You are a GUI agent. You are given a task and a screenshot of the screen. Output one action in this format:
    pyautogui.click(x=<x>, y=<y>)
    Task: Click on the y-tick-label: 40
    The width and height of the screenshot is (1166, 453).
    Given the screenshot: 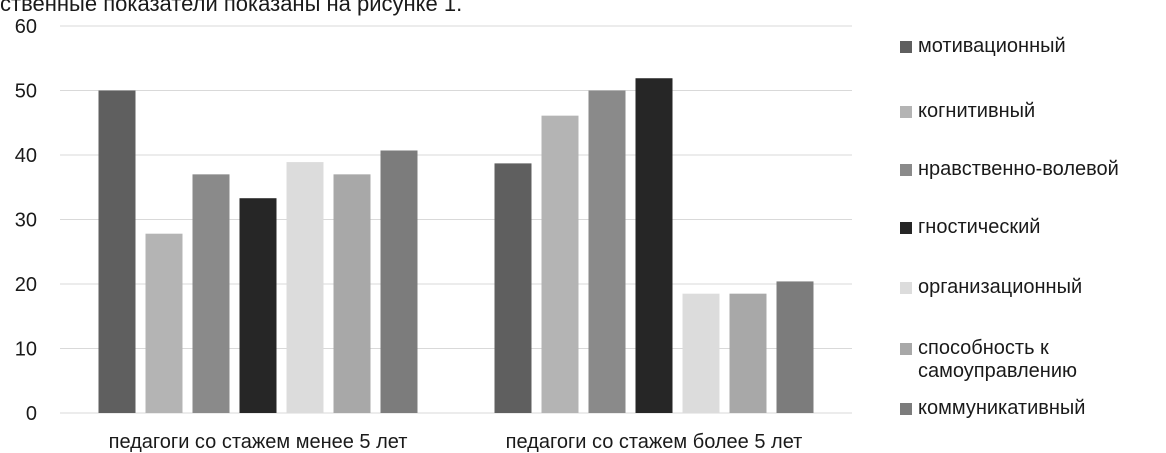 What is the action you would take?
    pyautogui.click(x=26, y=156)
    